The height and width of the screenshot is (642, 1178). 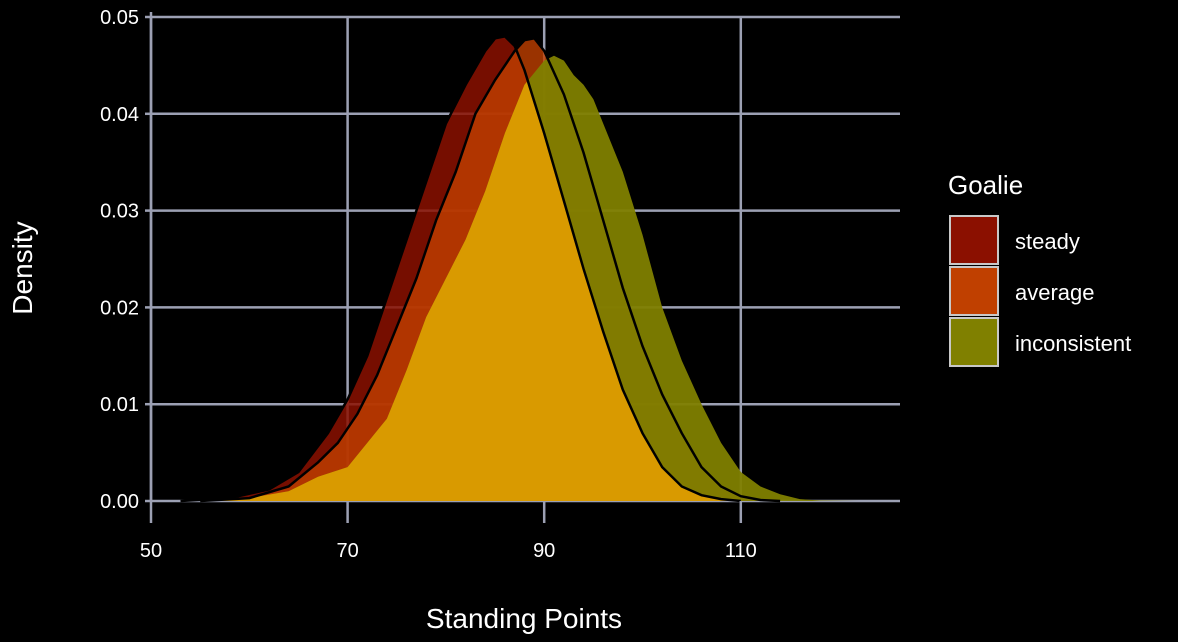 I want to click on y-axis-title: Density, so click(x=22, y=267).